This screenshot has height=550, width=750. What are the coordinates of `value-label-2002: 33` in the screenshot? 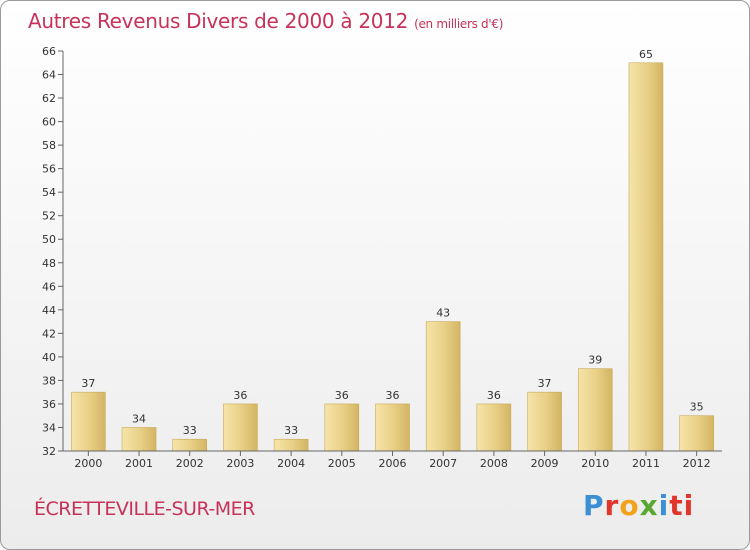 It's located at (190, 430).